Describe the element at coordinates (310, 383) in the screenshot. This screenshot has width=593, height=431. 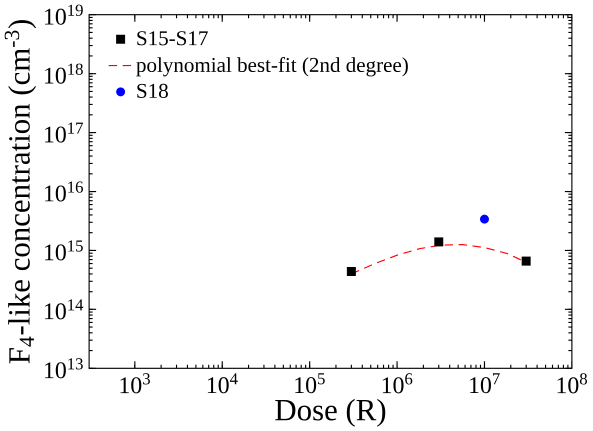
I see `x-tick-label: 10$^{5}$` at that location.